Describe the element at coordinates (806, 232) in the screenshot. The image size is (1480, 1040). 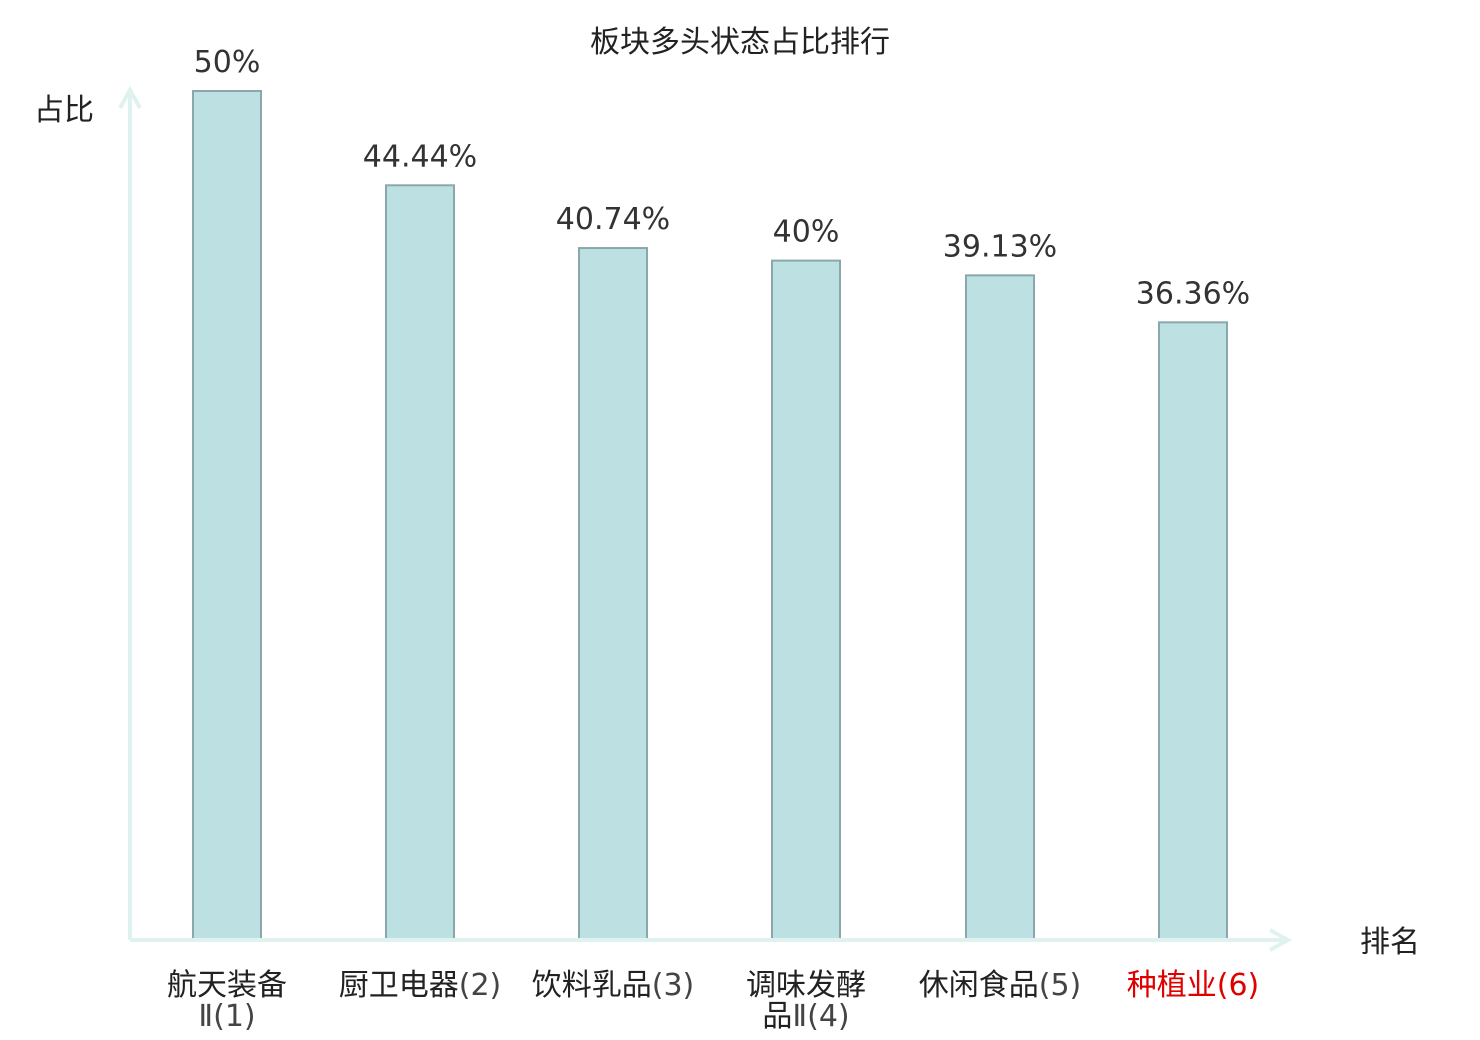
I see `value-label-4: 40%` at that location.